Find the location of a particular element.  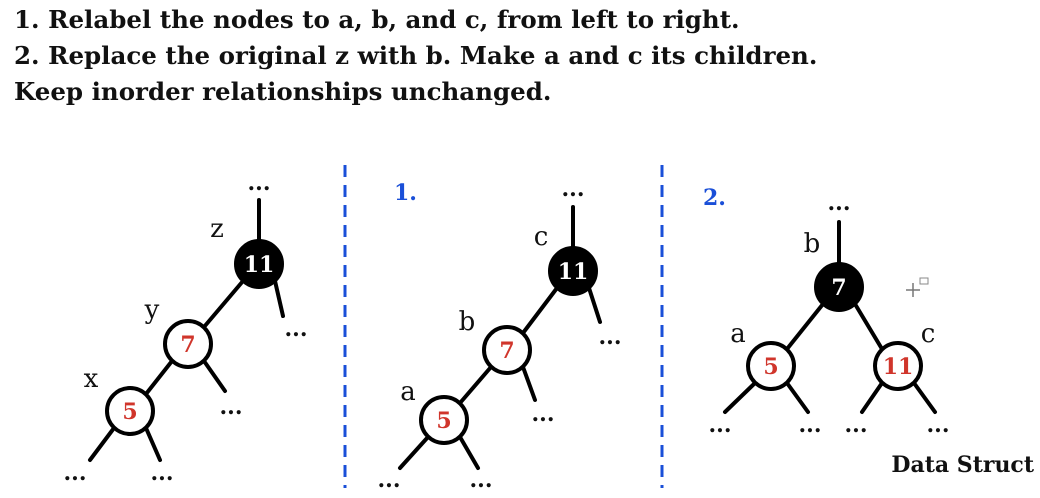

panel-relabeled-key-a: 5 is located at coordinates (443, 421).